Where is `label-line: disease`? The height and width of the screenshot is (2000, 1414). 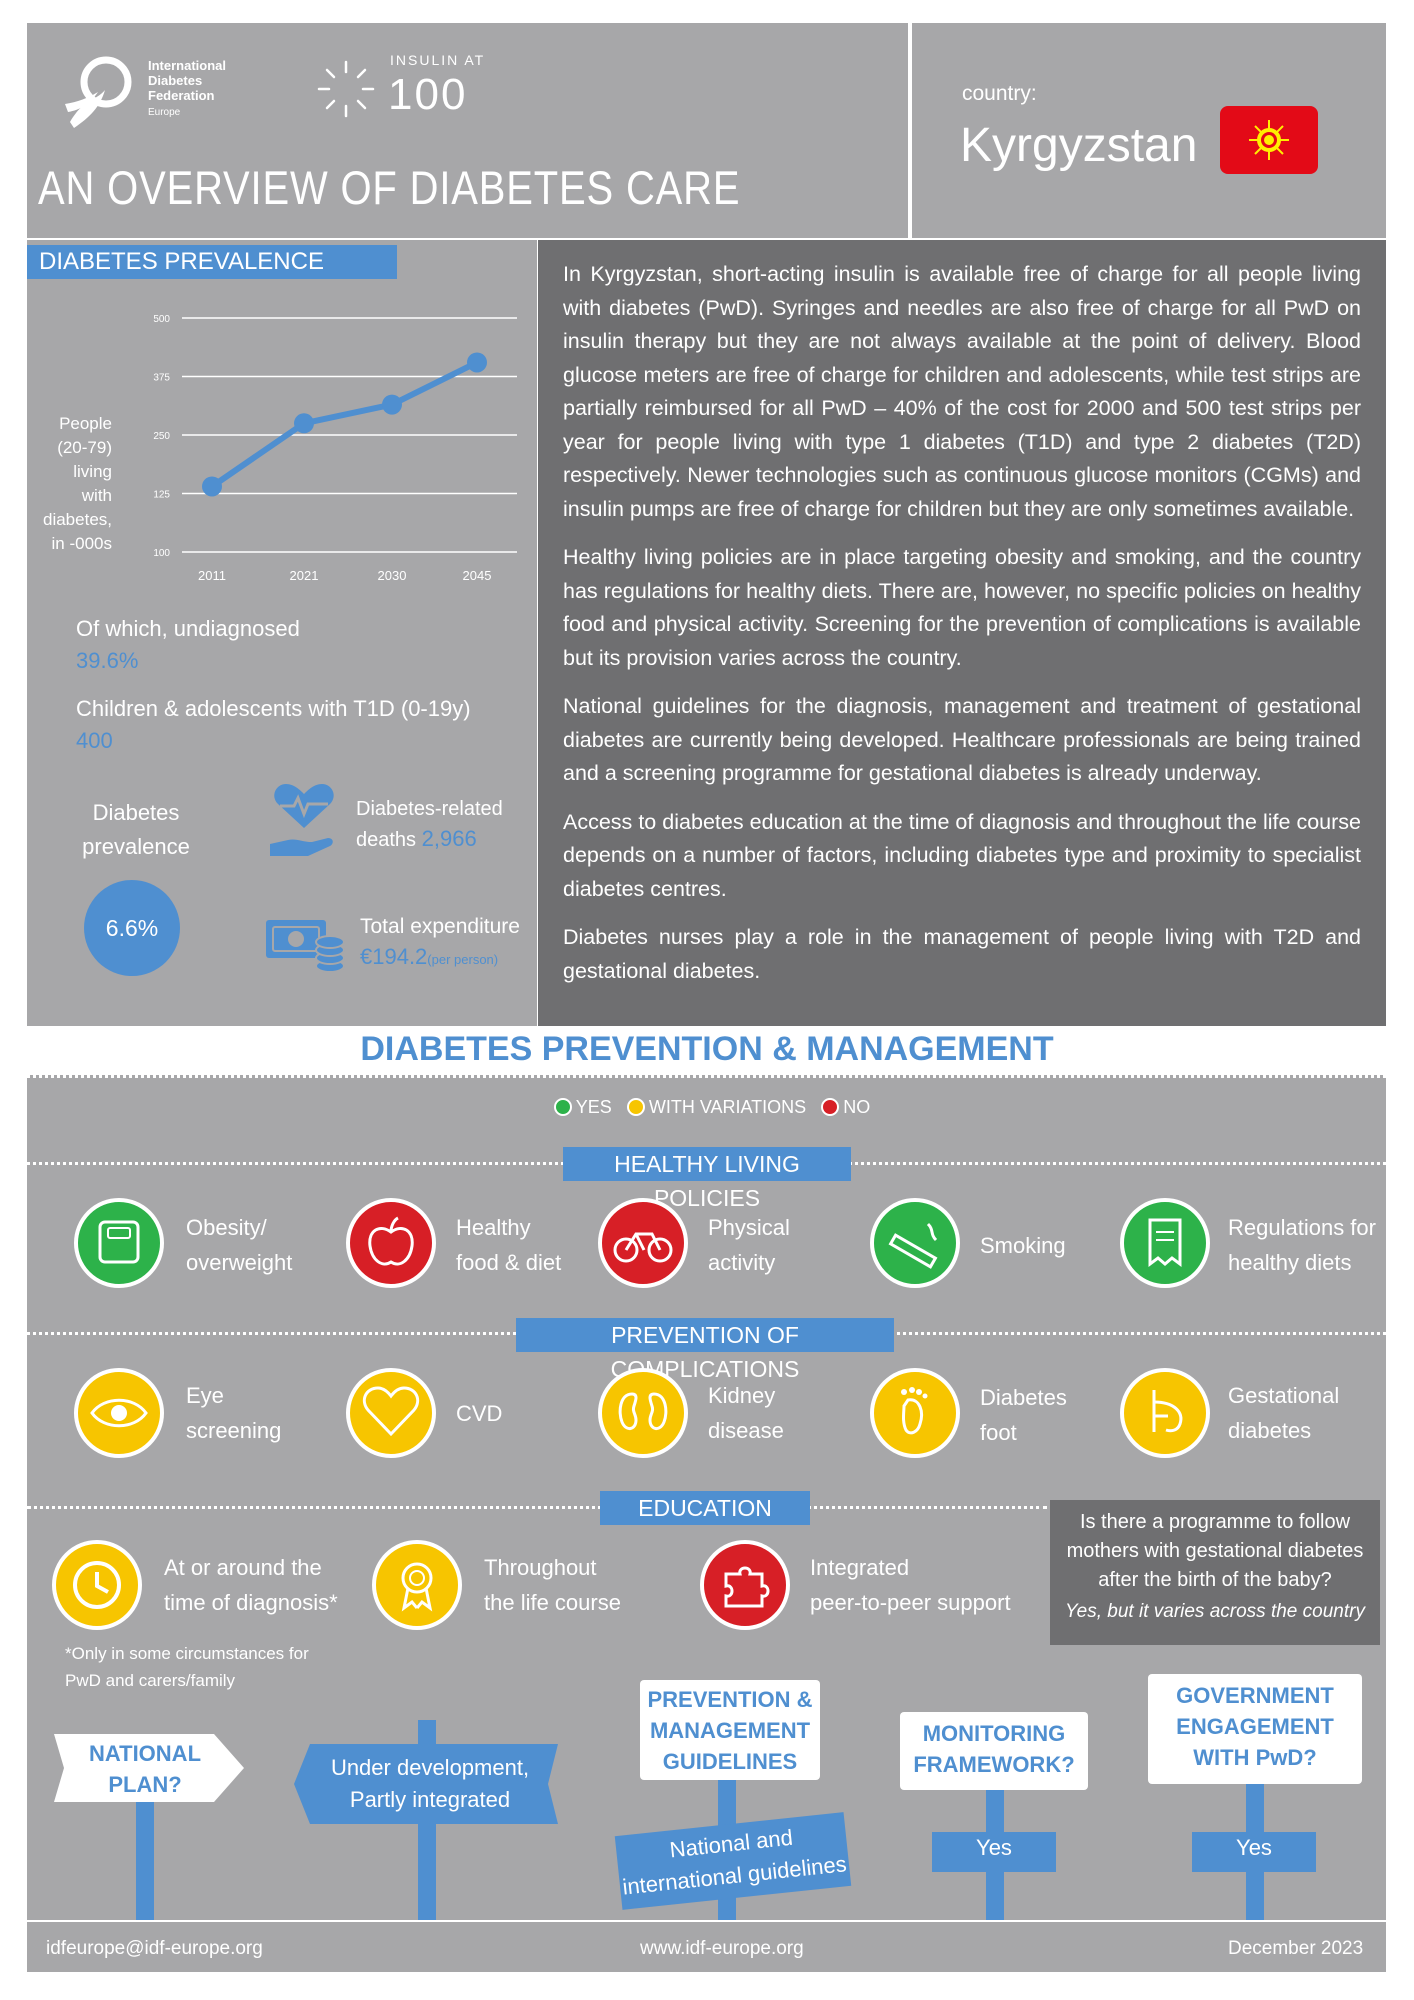 label-line: disease is located at coordinates (746, 1430).